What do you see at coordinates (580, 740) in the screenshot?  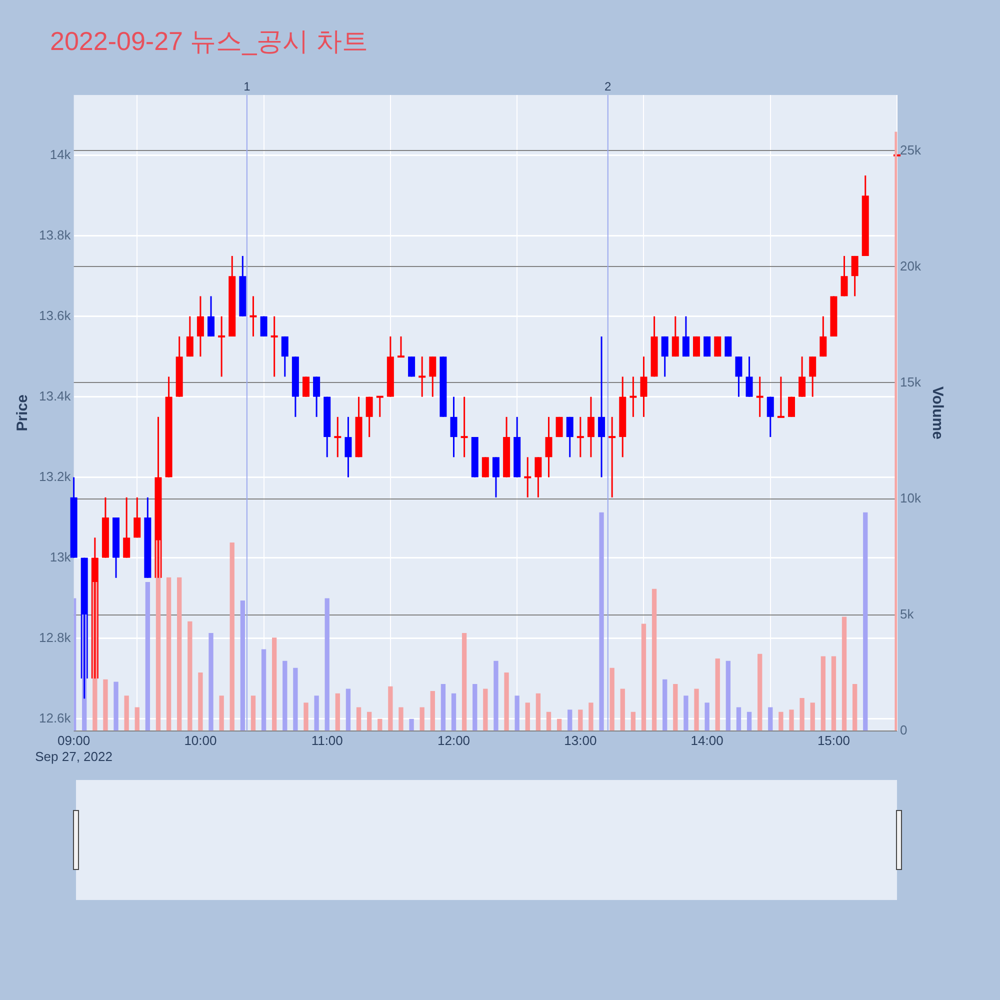 I see `x-tick-label: 13:00` at bounding box center [580, 740].